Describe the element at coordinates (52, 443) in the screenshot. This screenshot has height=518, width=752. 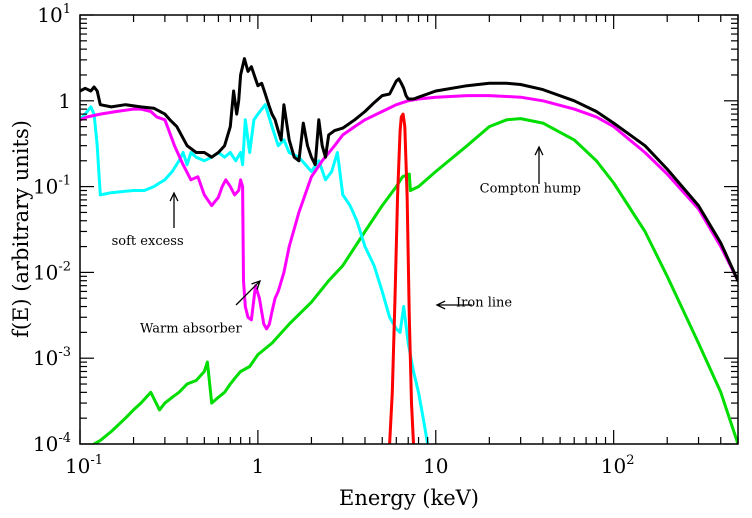
I see `y-tick-label: 10⁻⁴` at that location.